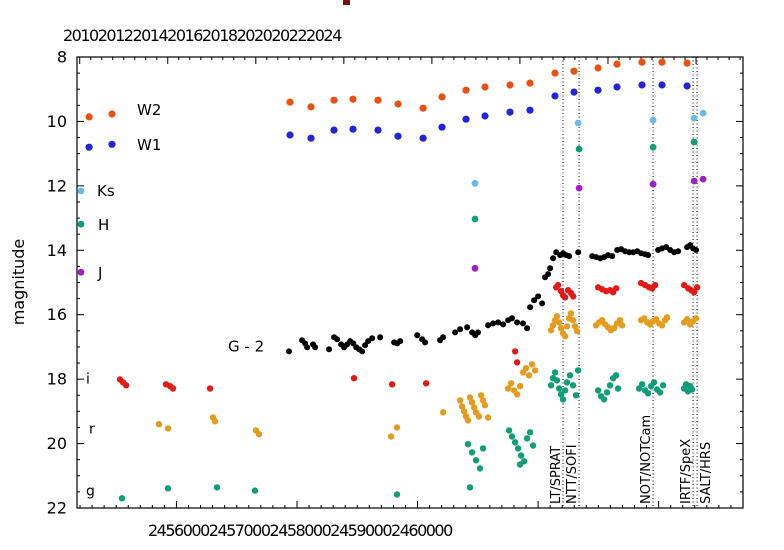  I want to click on legend-label-h: H, so click(103, 225).